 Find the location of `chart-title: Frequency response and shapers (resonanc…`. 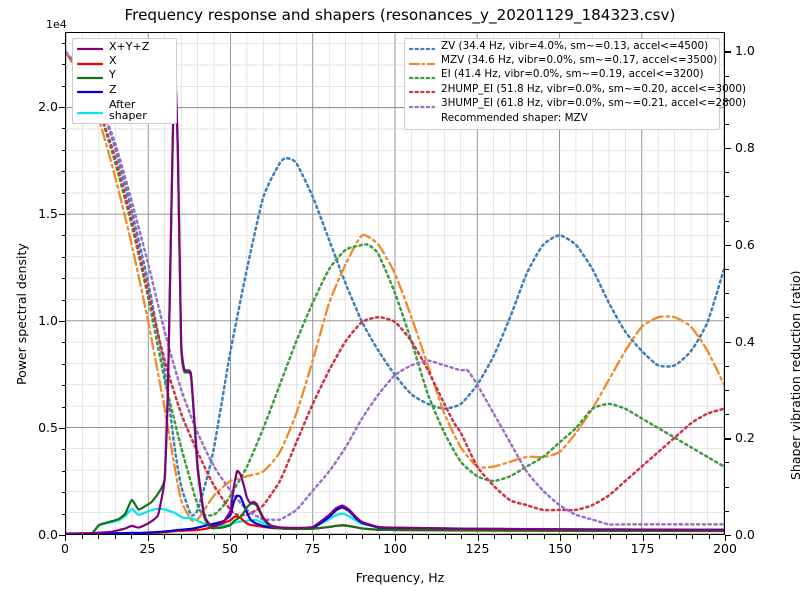

chart-title: Frequency response and shapers (resonanc… is located at coordinates (400, 15).